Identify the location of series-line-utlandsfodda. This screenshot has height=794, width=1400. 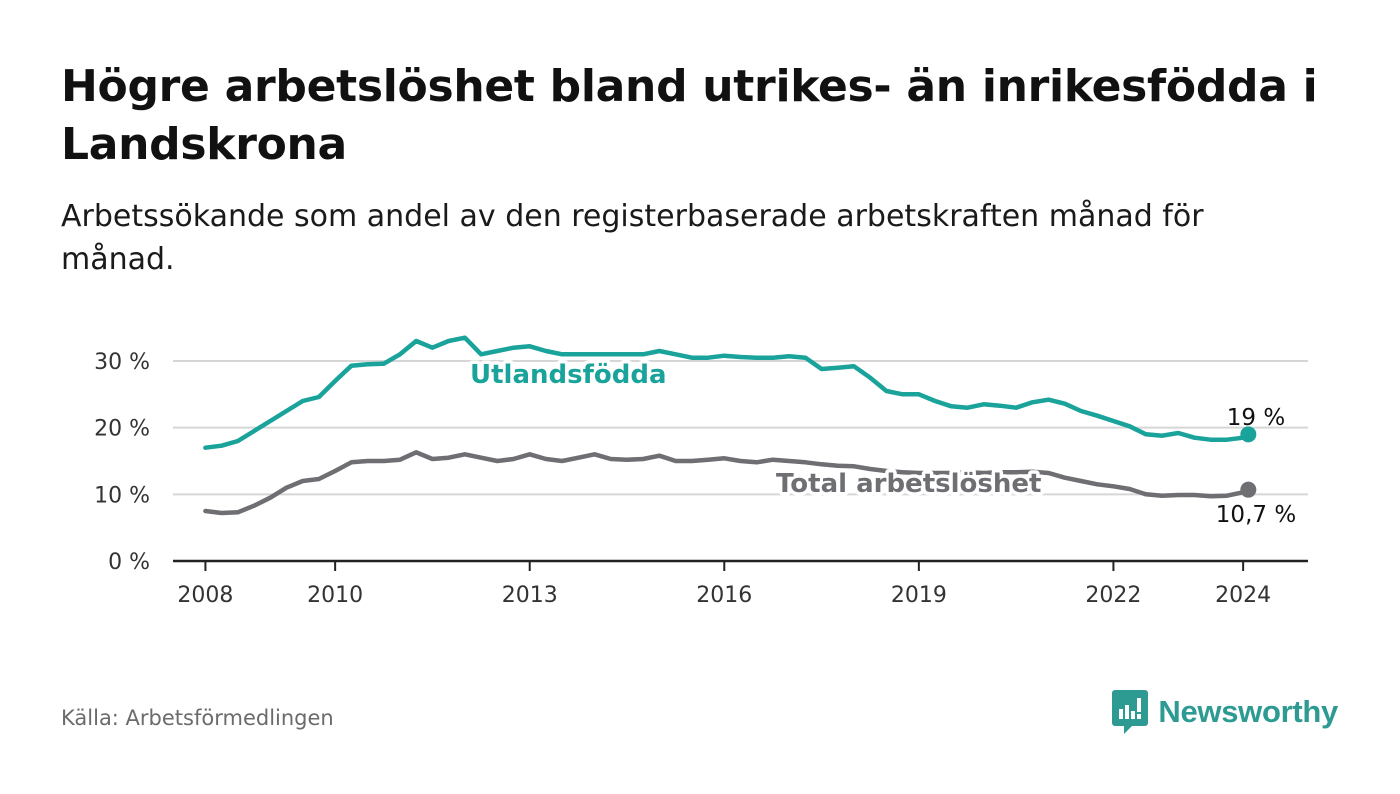
(727, 392).